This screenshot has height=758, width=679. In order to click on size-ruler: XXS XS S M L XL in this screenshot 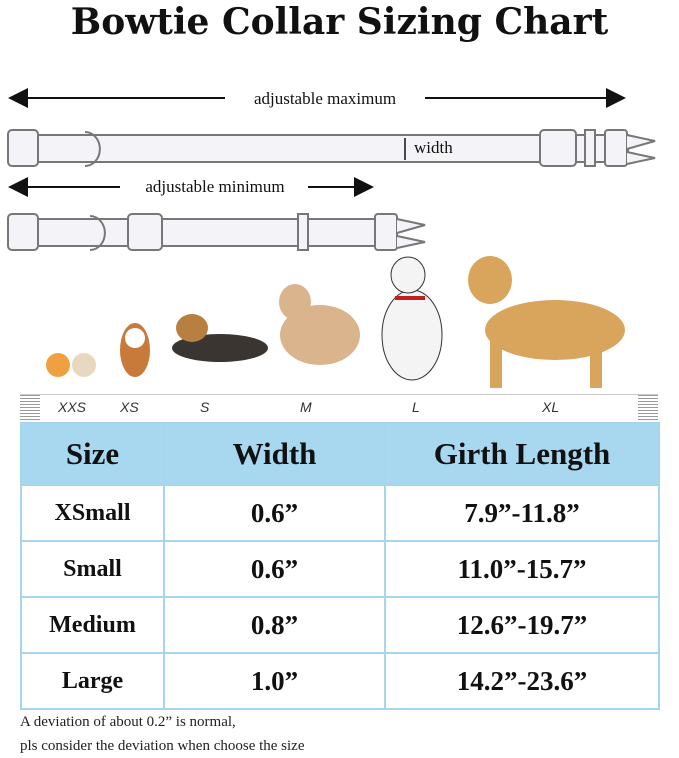, I will do `click(339, 407)`.